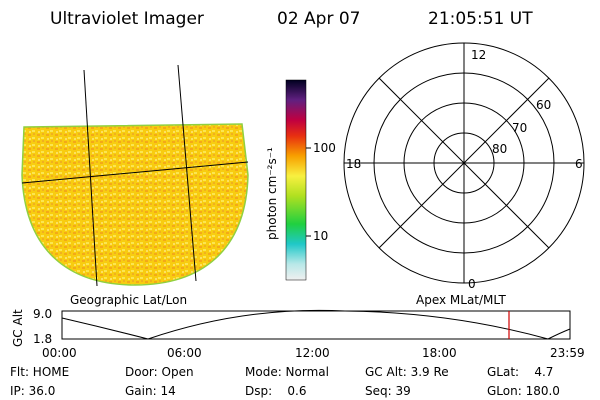  I want to click on status-field: GC Alt: 3.9 Re, so click(407, 372).